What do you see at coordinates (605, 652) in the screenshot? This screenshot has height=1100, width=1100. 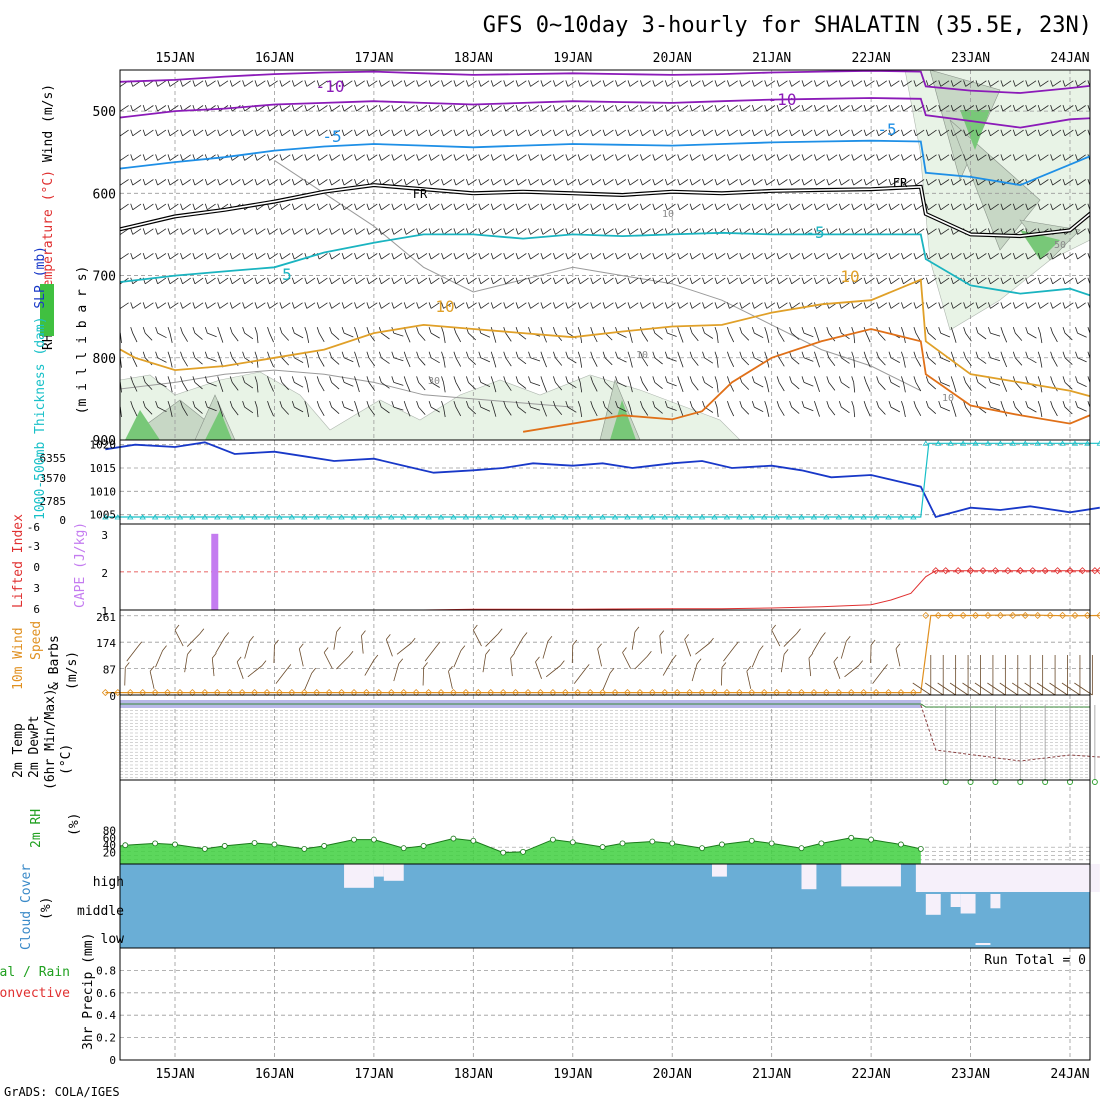 I see `panel-frame-wind` at bounding box center [605, 652].